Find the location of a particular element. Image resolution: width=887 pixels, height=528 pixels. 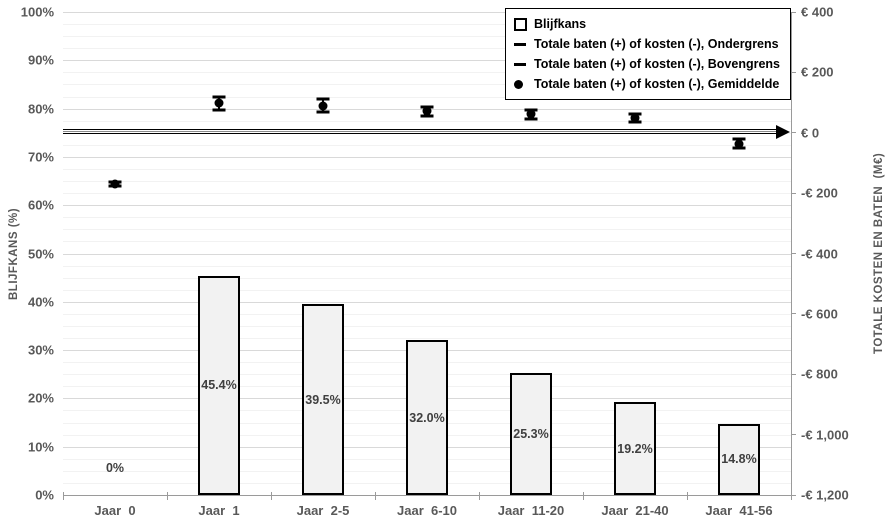

bar-value-label: 32.0% is located at coordinates (427, 417).